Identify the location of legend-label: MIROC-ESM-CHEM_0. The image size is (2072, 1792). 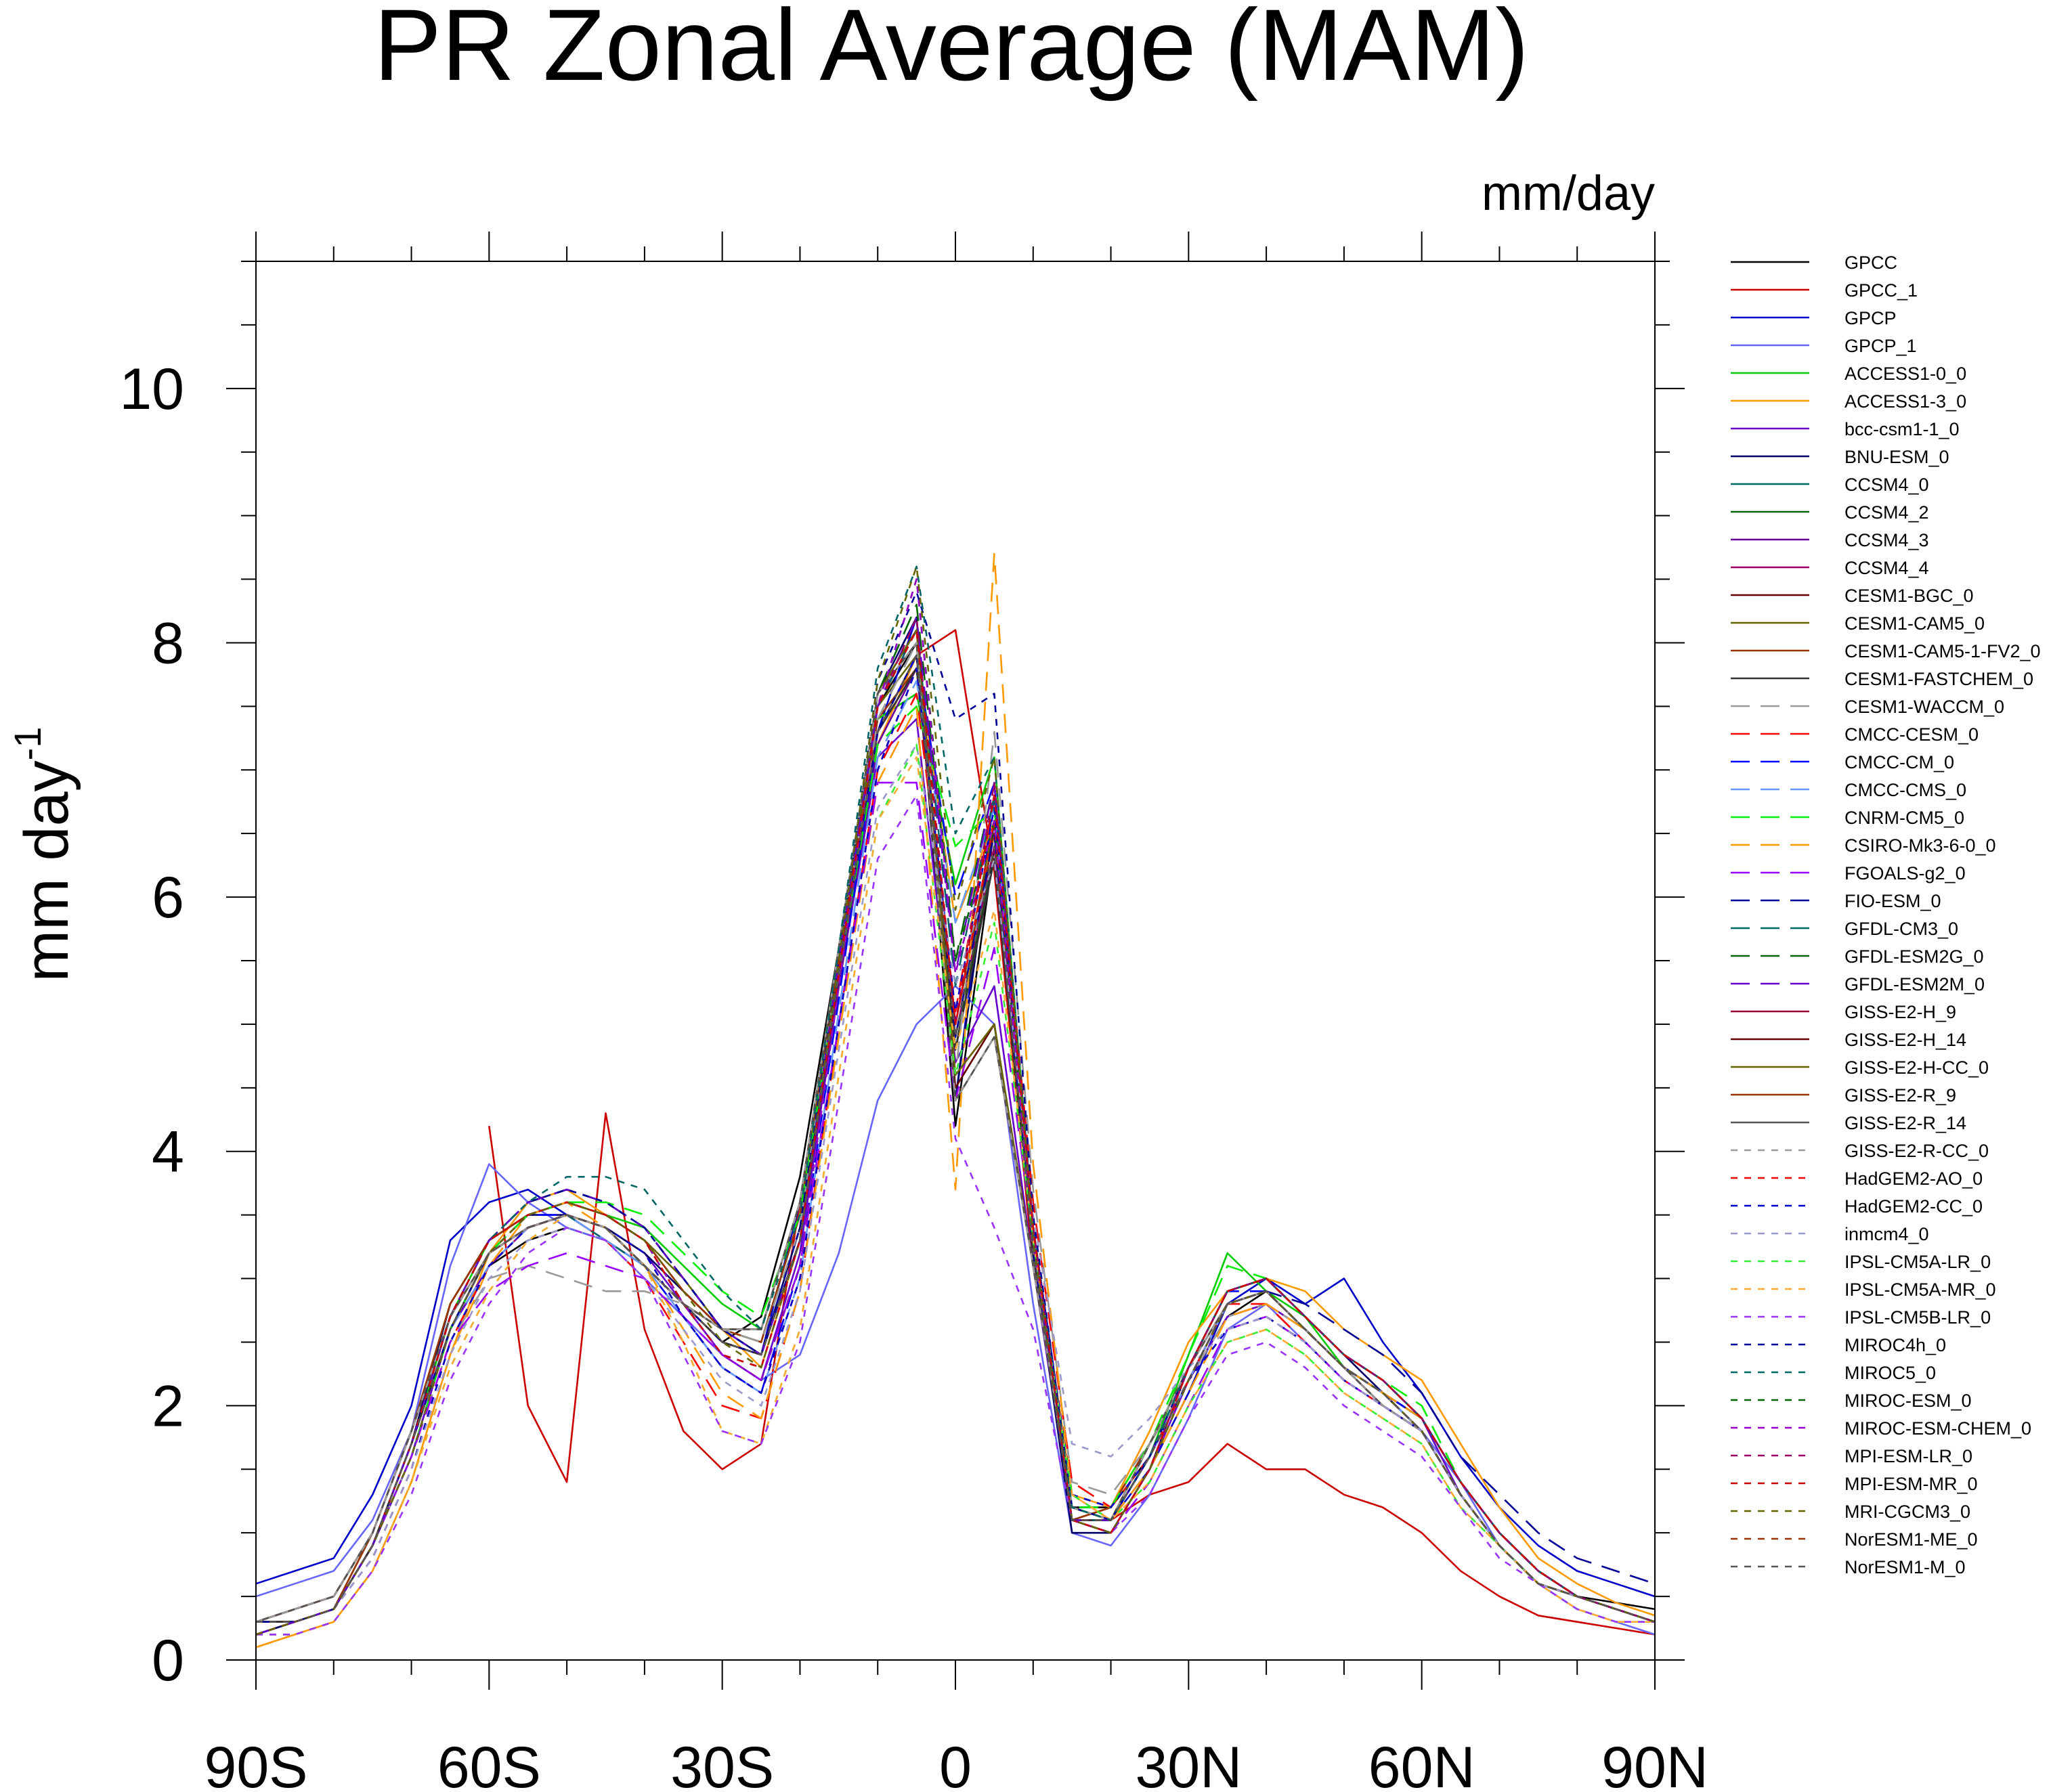
(1938, 1428).